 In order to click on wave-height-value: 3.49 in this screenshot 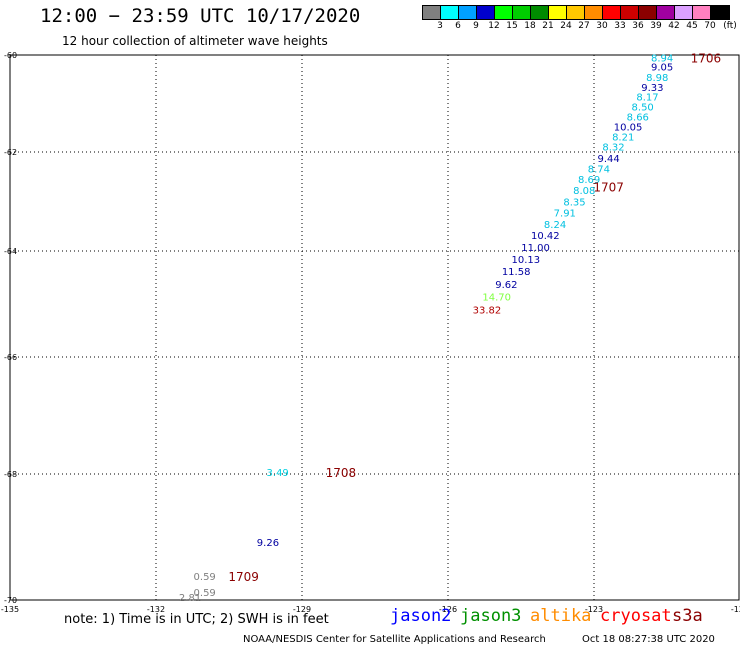, I will do `click(278, 473)`.